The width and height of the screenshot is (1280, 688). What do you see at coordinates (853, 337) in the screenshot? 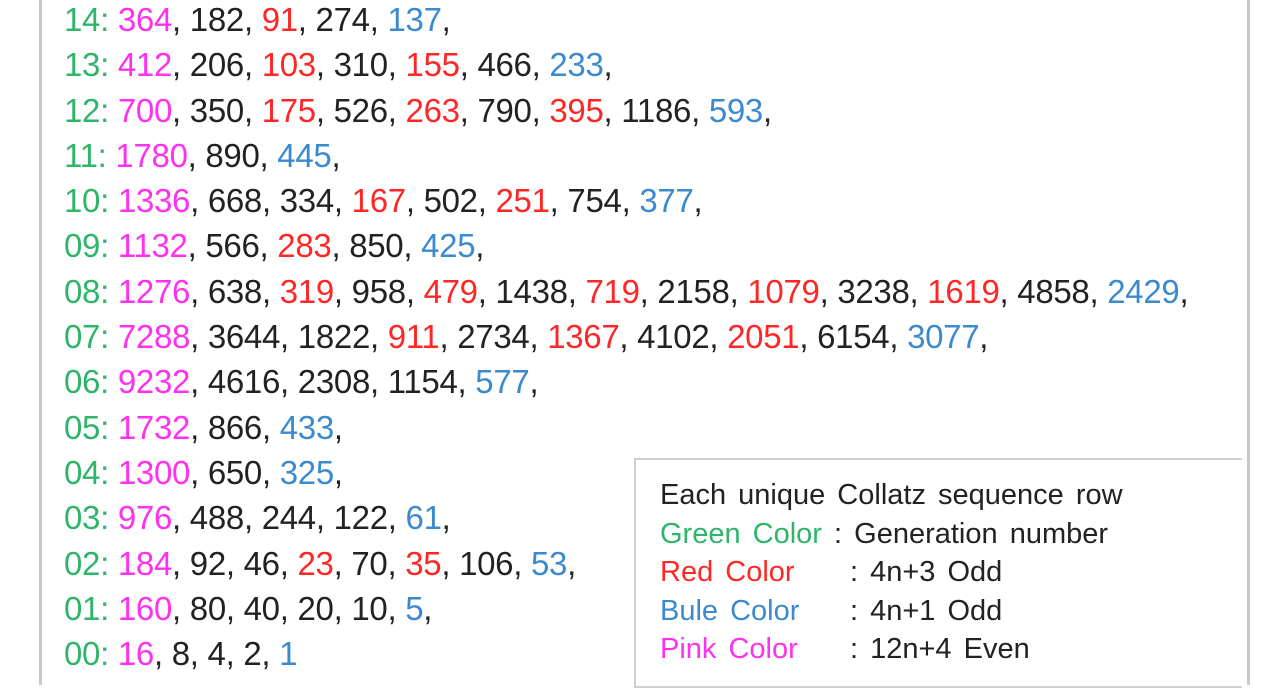
I see `sequence-value: 6154` at bounding box center [853, 337].